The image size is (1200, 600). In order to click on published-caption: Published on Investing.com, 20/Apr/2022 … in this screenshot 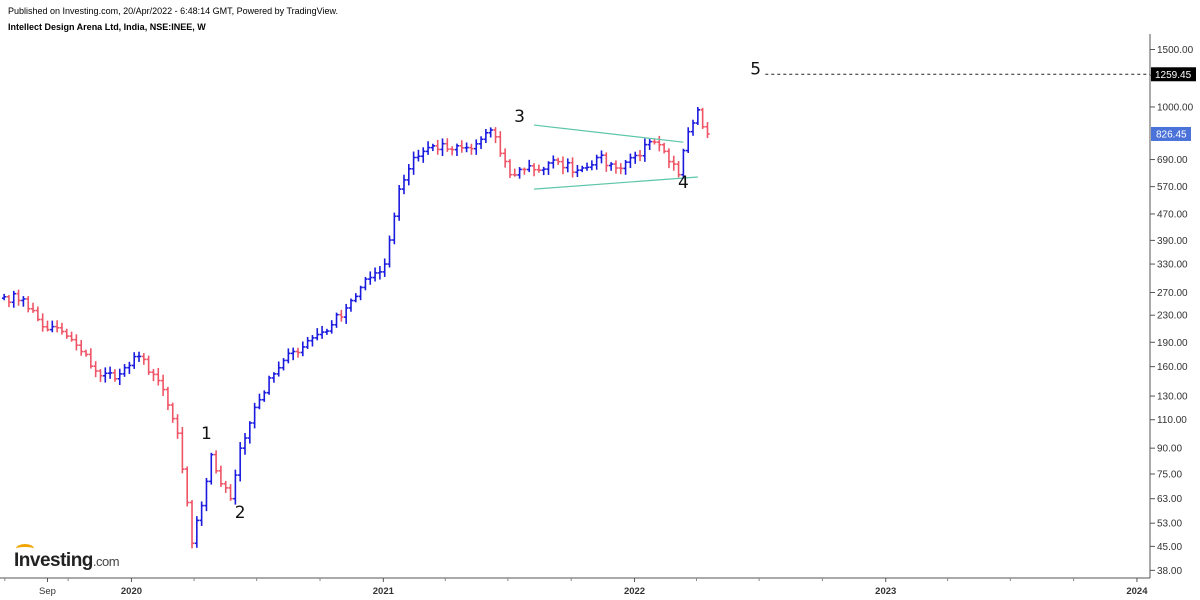, I will do `click(173, 11)`.